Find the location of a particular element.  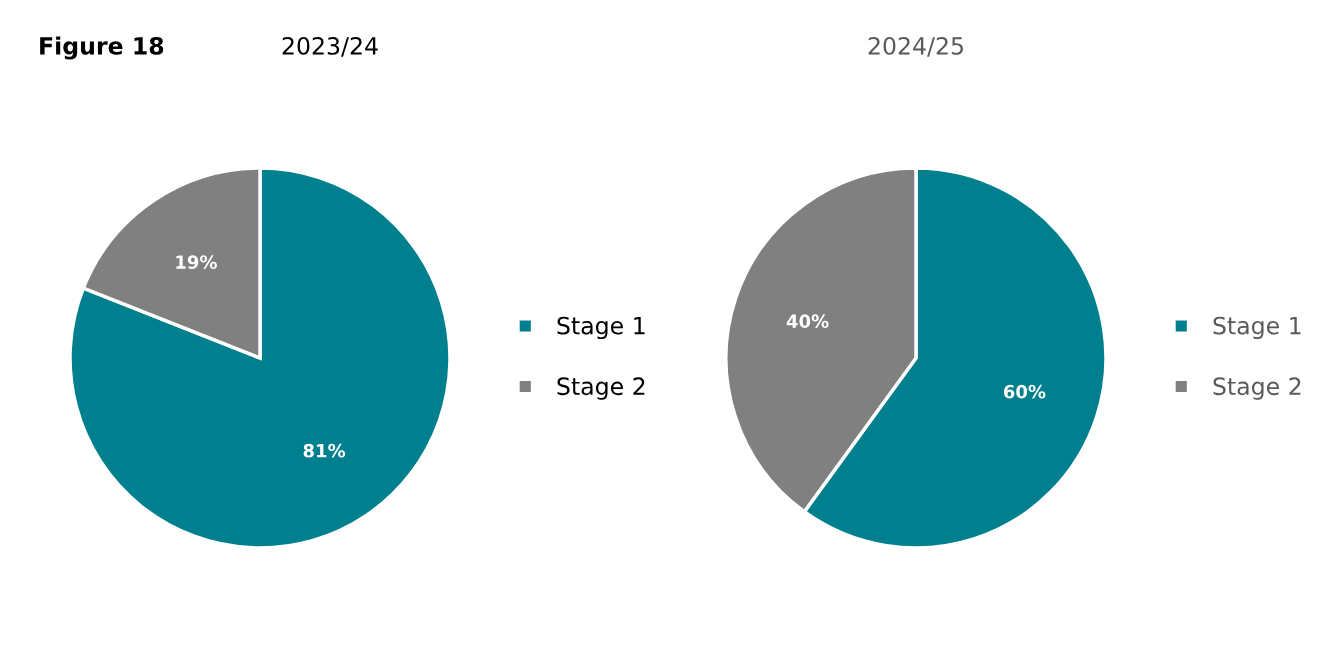

data-label: 40% is located at coordinates (807, 321).